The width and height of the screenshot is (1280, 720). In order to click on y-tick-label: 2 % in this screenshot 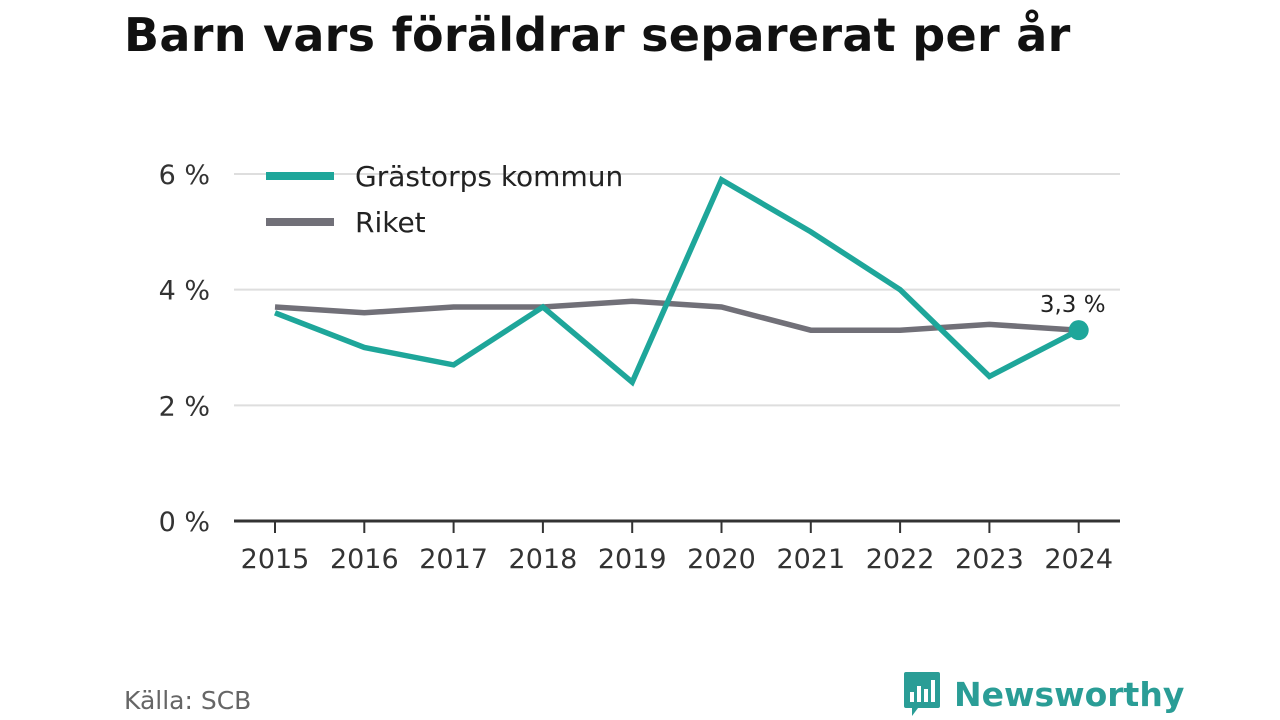, I will do `click(184, 406)`.